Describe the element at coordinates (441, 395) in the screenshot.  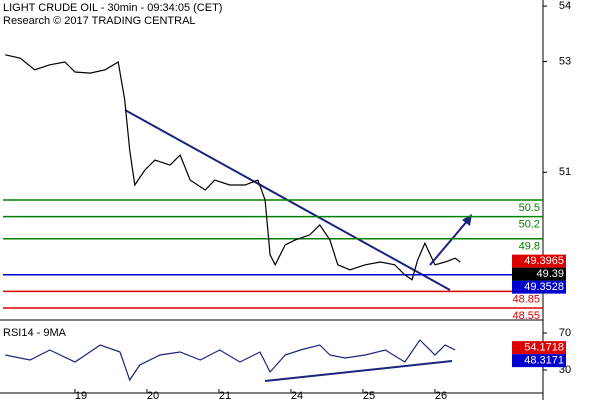
I see `x-tick-label: 26` at that location.